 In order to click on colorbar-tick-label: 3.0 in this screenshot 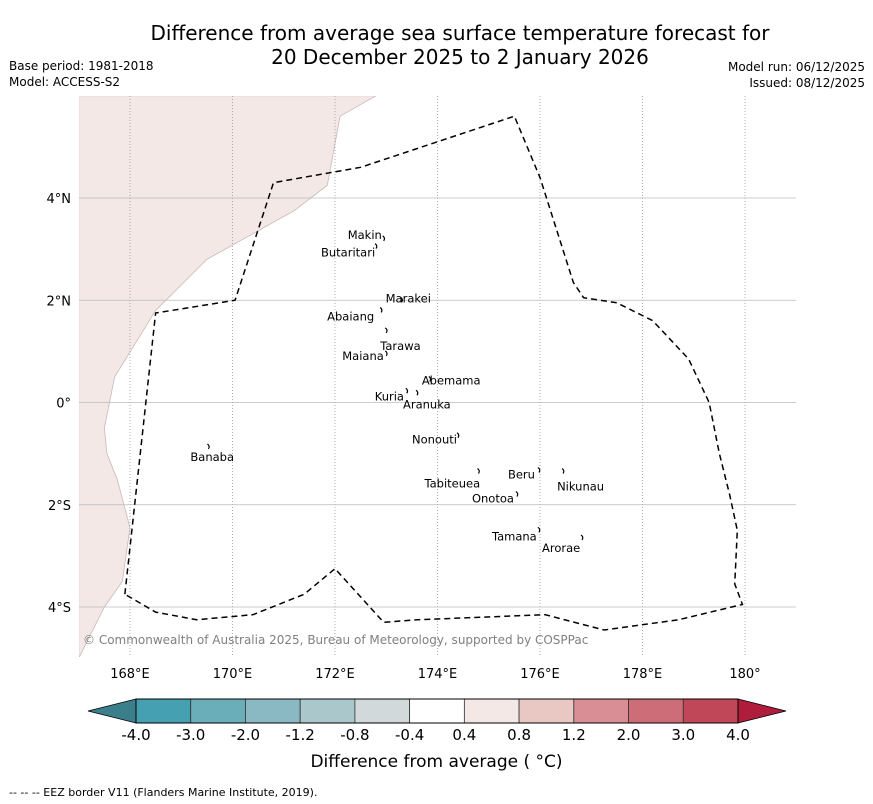, I will do `click(683, 735)`.